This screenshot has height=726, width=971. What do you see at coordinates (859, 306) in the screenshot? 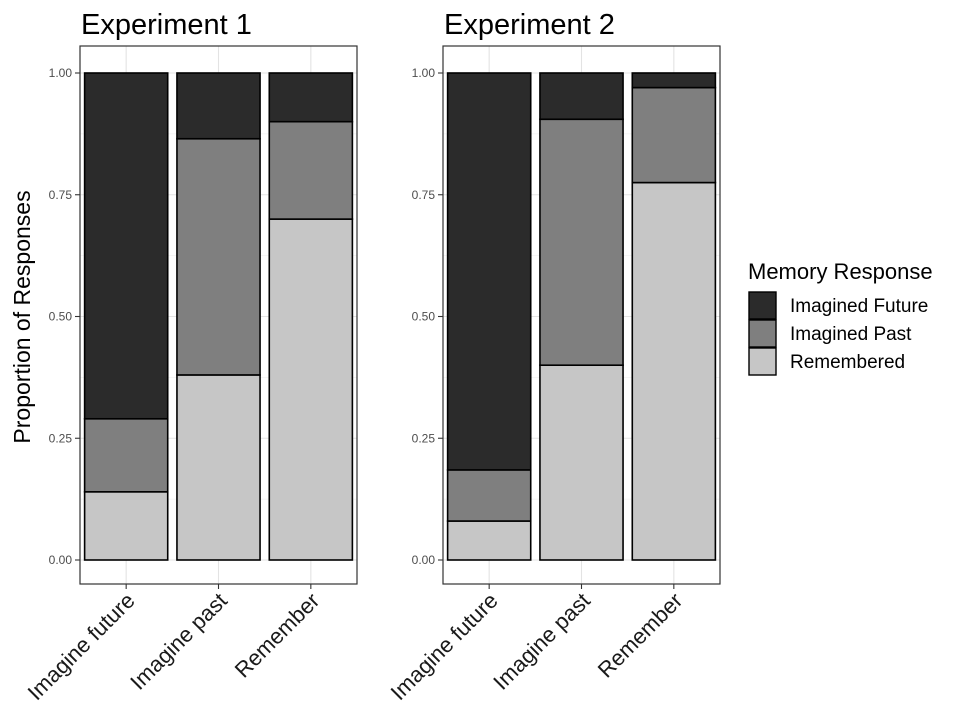
I see `legend-label: Imagined Future` at bounding box center [859, 306].